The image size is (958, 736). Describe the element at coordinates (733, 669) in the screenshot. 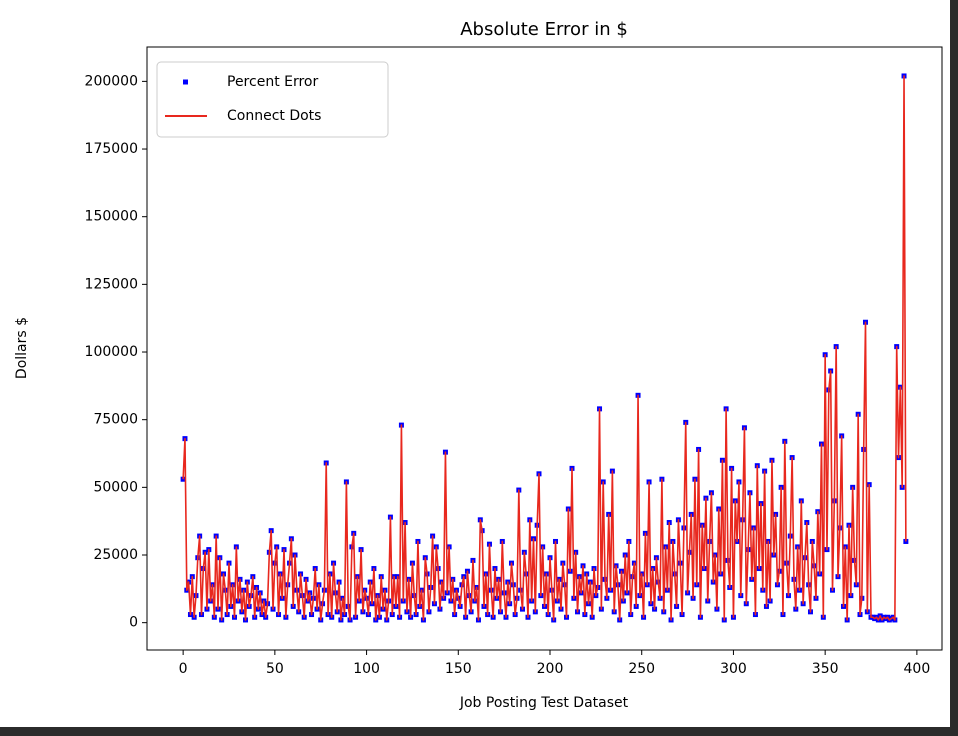

I see `x-tick-label: 300` at that location.